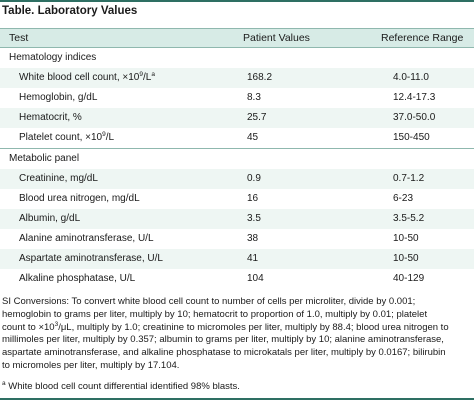 The height and width of the screenshot is (405, 474). Describe the element at coordinates (257, 117) in the screenshot. I see `row-patient-value: 25.7` at that location.